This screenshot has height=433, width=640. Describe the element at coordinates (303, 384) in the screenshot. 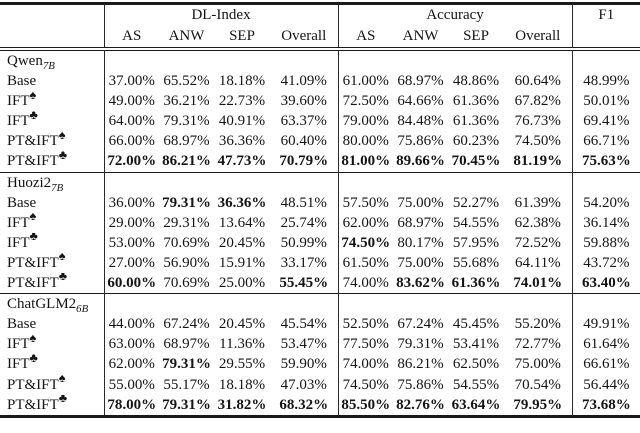

I see `value-cell: 47.03%` at that location.